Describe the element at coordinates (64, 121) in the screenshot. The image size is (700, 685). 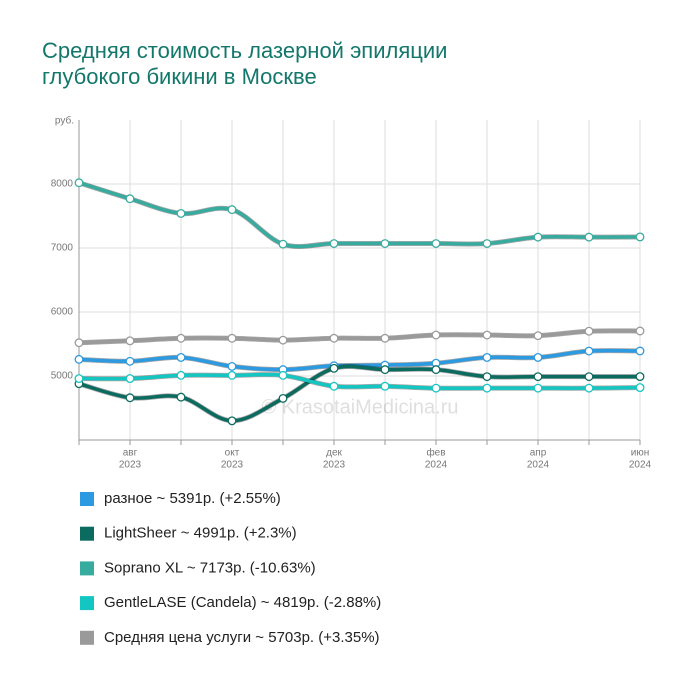
I see `y-axis-label: руб.` at that location.